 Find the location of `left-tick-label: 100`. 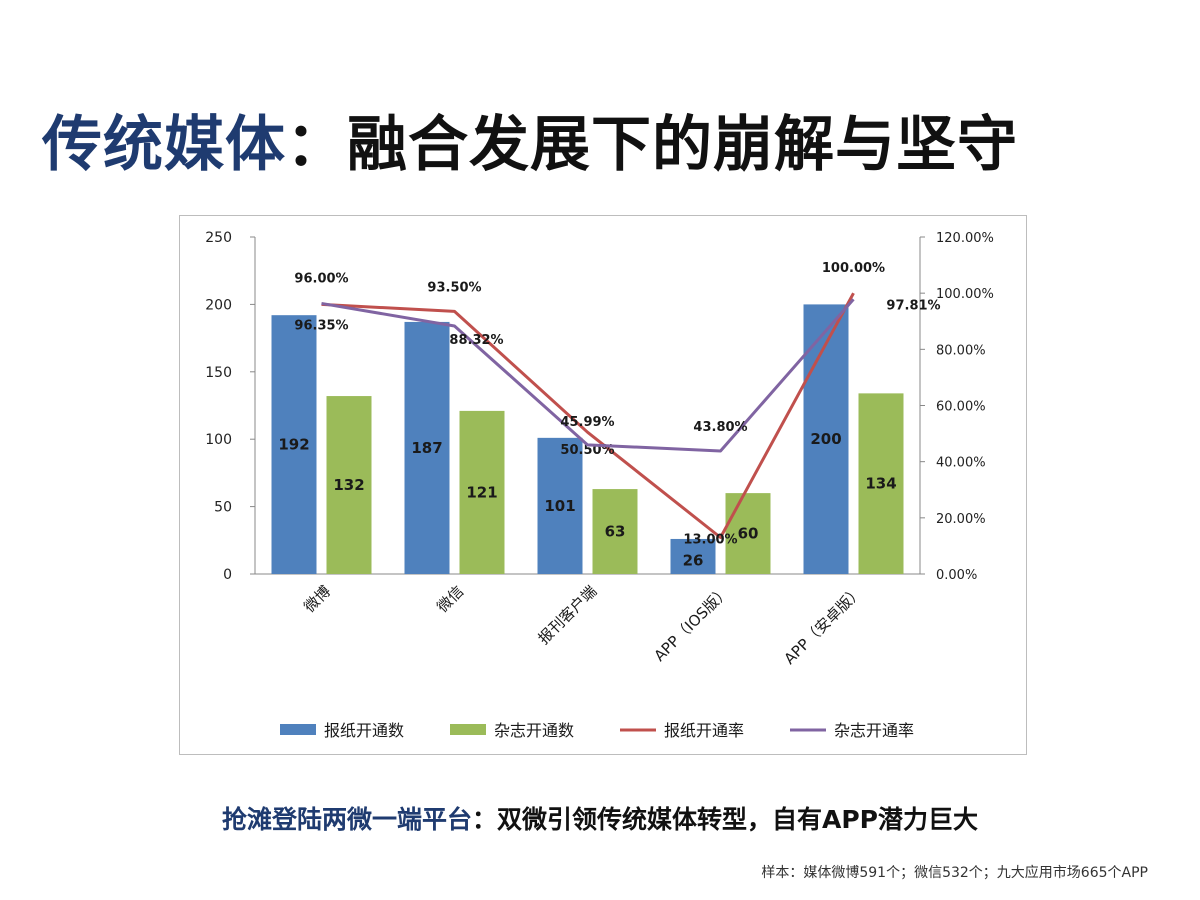

left-tick-label: 100 is located at coordinates (218, 440).